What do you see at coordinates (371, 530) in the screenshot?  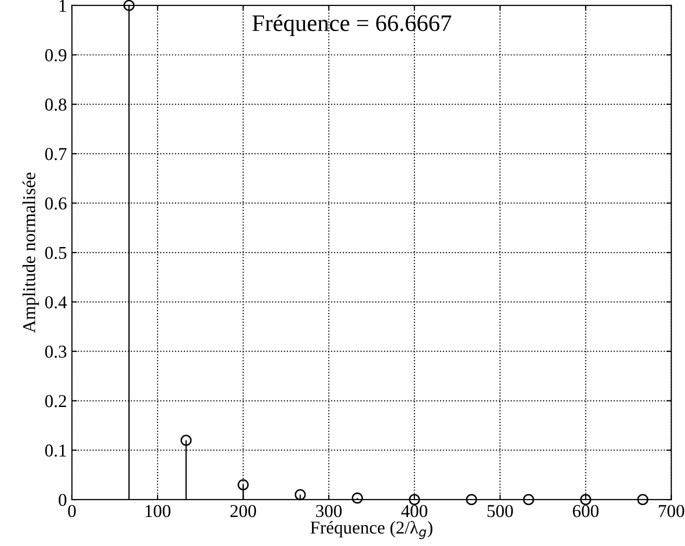 I see `x-axis-title: Fréquence (2/λ$_{g}$)` at bounding box center [371, 530].